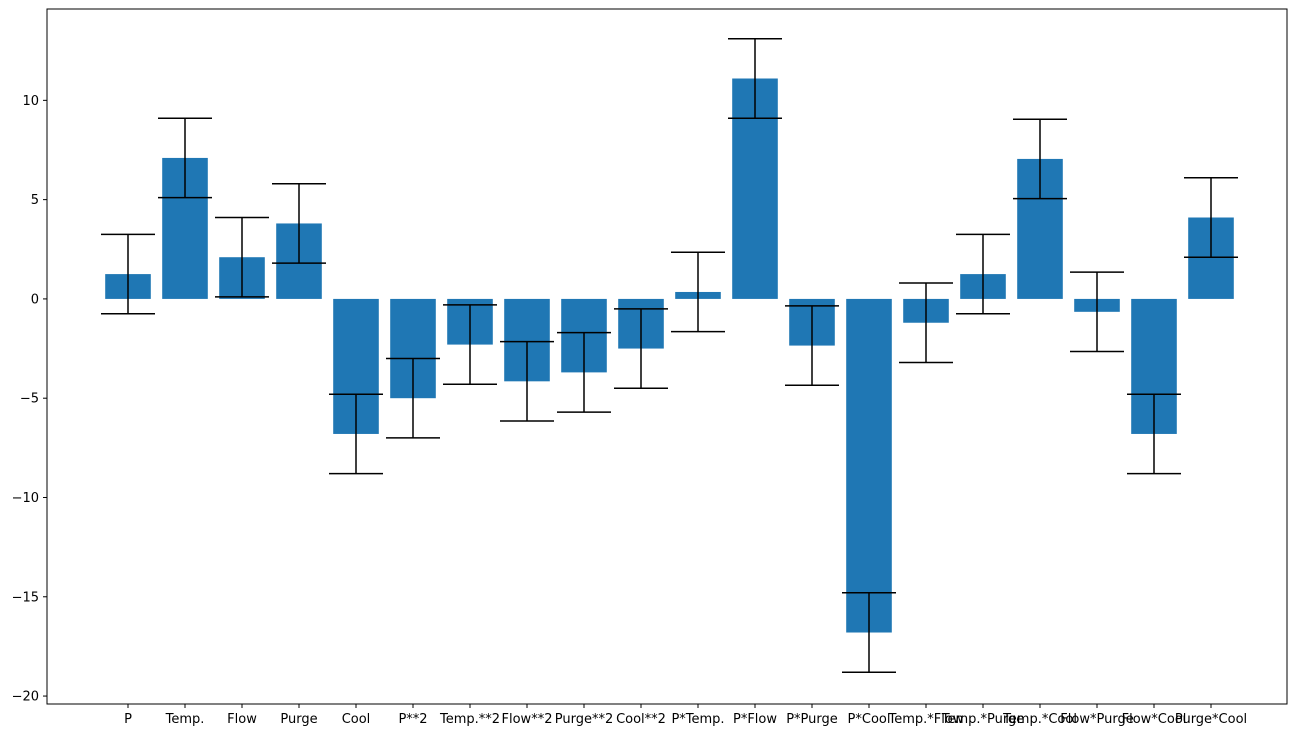 The image size is (1298, 736). Describe the element at coordinates (25, 498) in the screenshot. I see `y-tick-label: −10` at that location.